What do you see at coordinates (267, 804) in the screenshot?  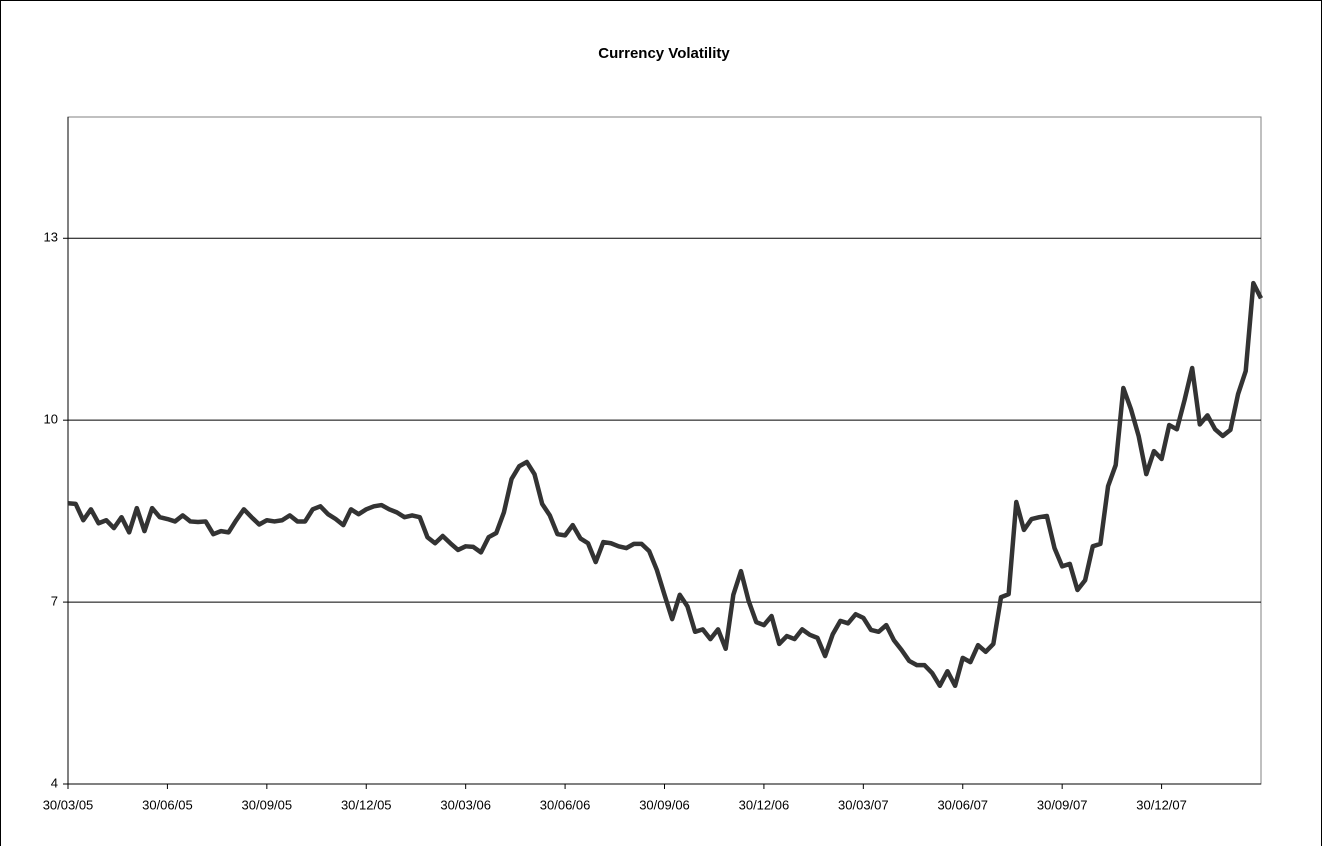 I see `x-tick-label: 30/09/05` at bounding box center [267, 804].